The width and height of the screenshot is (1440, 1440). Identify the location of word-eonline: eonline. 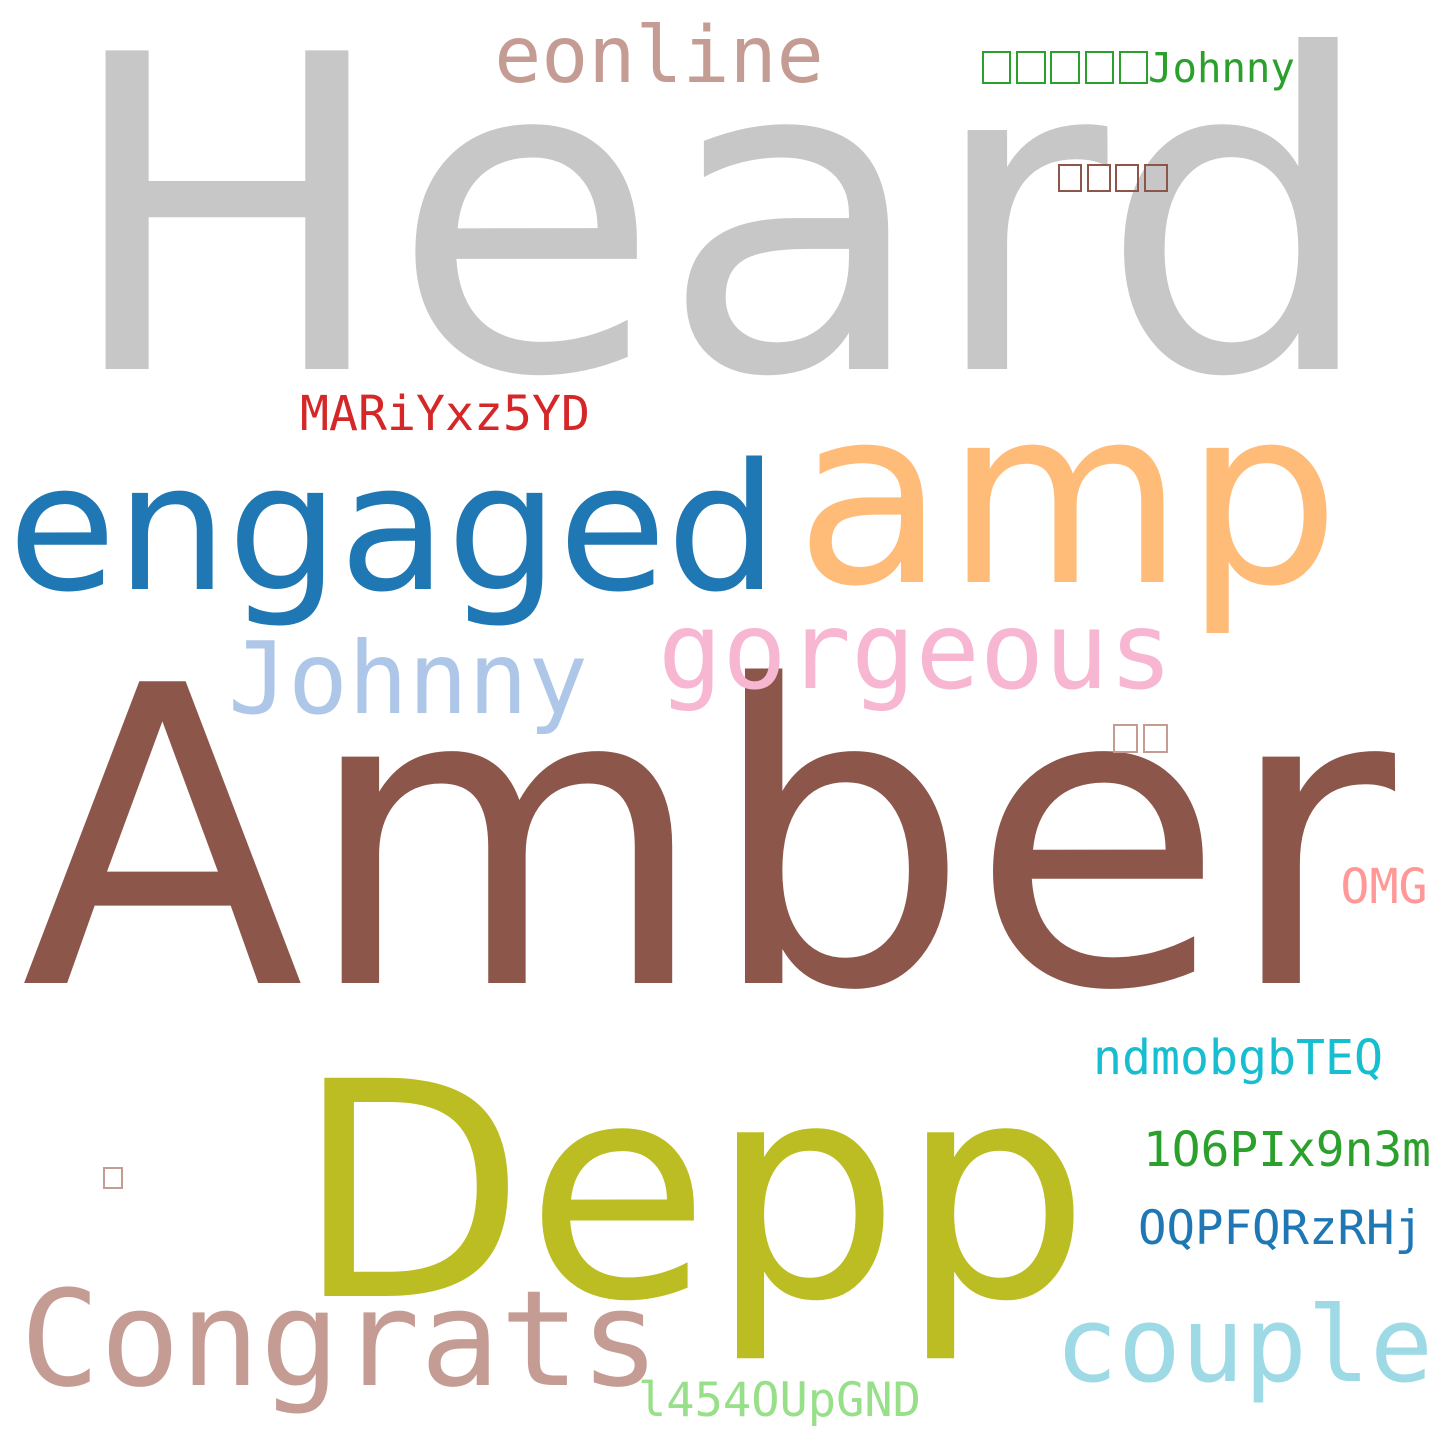
(659, 55).